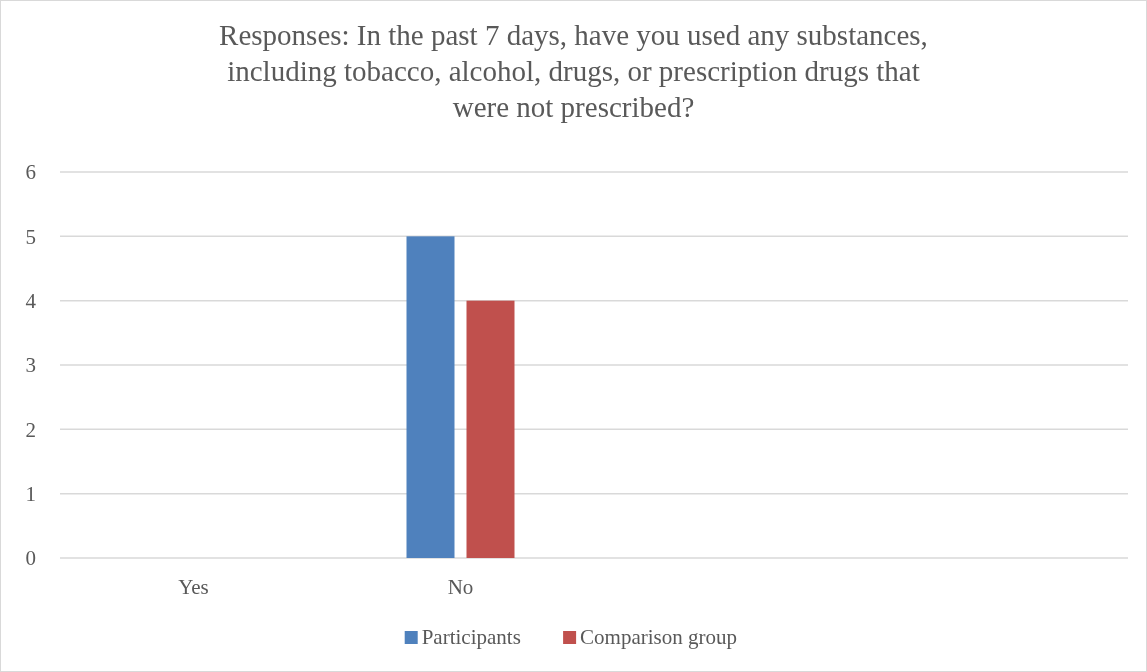 Image resolution: width=1147 pixels, height=672 pixels. Describe the element at coordinates (30, 236) in the screenshot. I see `y-tick-label: 5` at that location.